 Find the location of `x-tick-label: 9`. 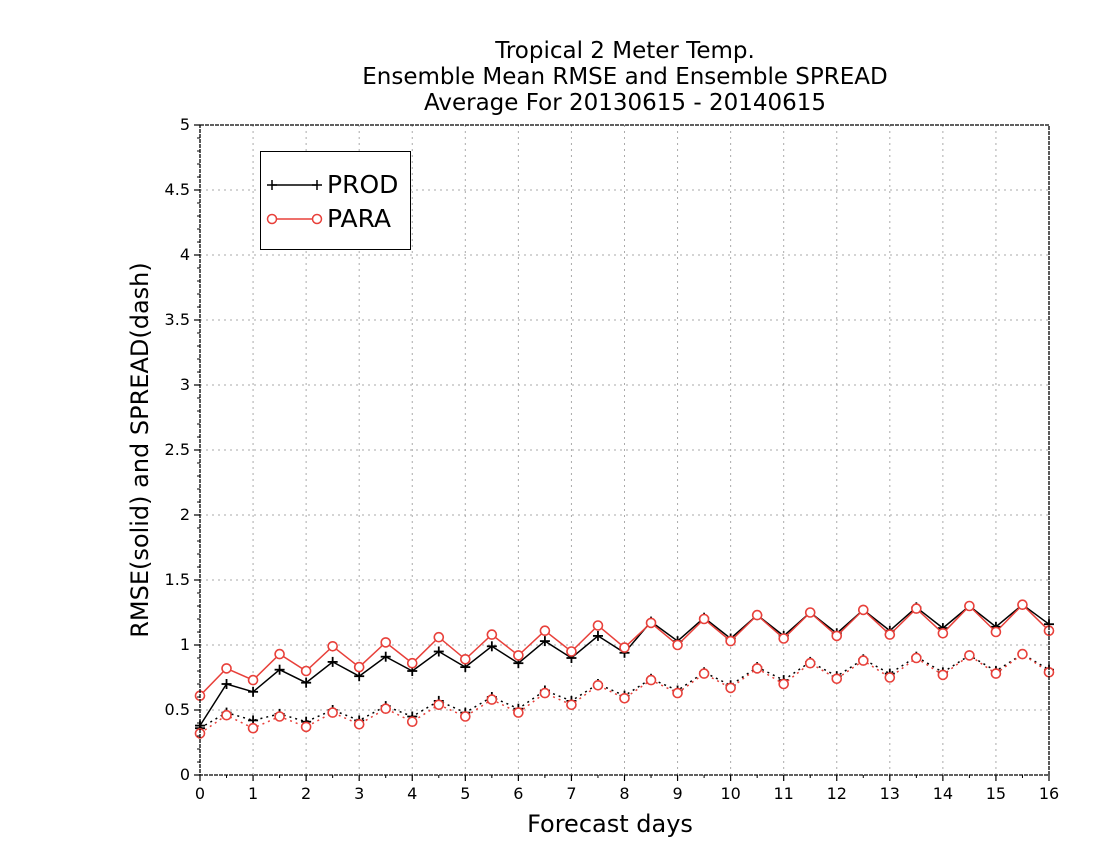

x-tick-label: 9 is located at coordinates (677, 793).